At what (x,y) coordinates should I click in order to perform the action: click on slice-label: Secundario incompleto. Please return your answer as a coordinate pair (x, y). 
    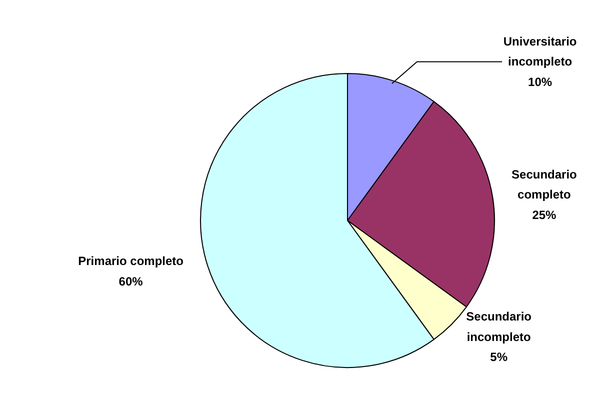
    Looking at the image, I should click on (499, 327).